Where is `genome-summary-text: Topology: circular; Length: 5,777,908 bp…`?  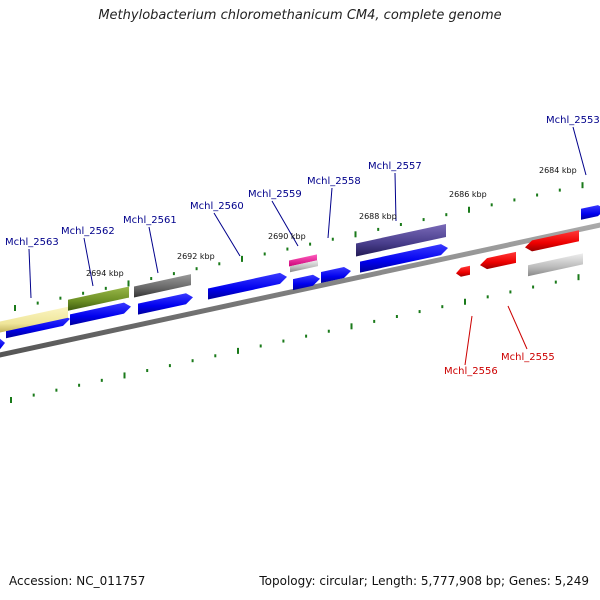 genome-summary-text: Topology: circular; Length: 5,777,908 bp… is located at coordinates (424, 581).